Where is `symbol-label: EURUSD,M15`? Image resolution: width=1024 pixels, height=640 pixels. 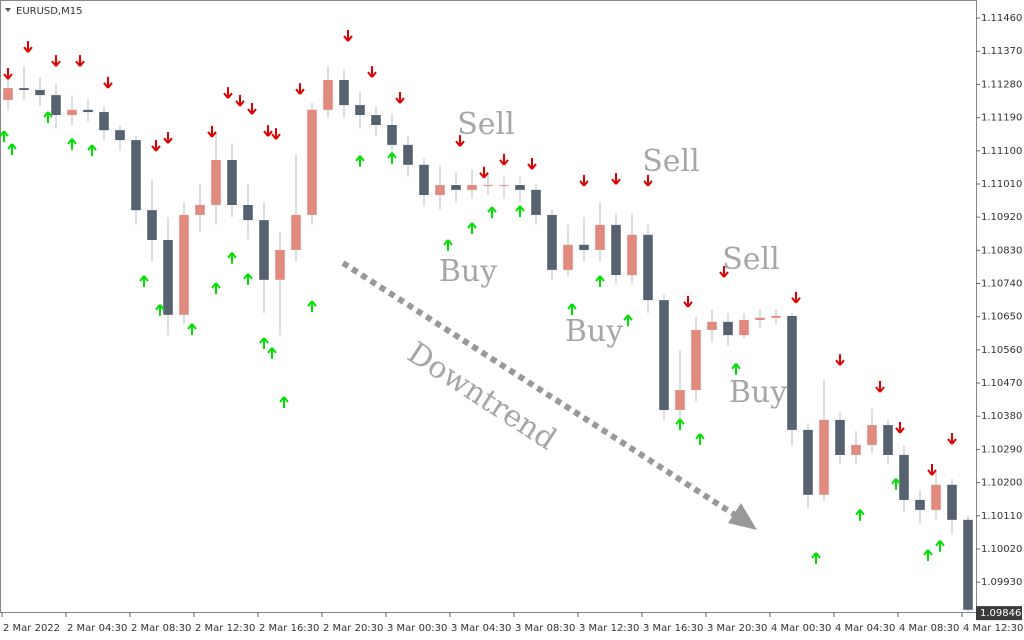 symbol-label: EURUSD,M15 is located at coordinates (49, 11).